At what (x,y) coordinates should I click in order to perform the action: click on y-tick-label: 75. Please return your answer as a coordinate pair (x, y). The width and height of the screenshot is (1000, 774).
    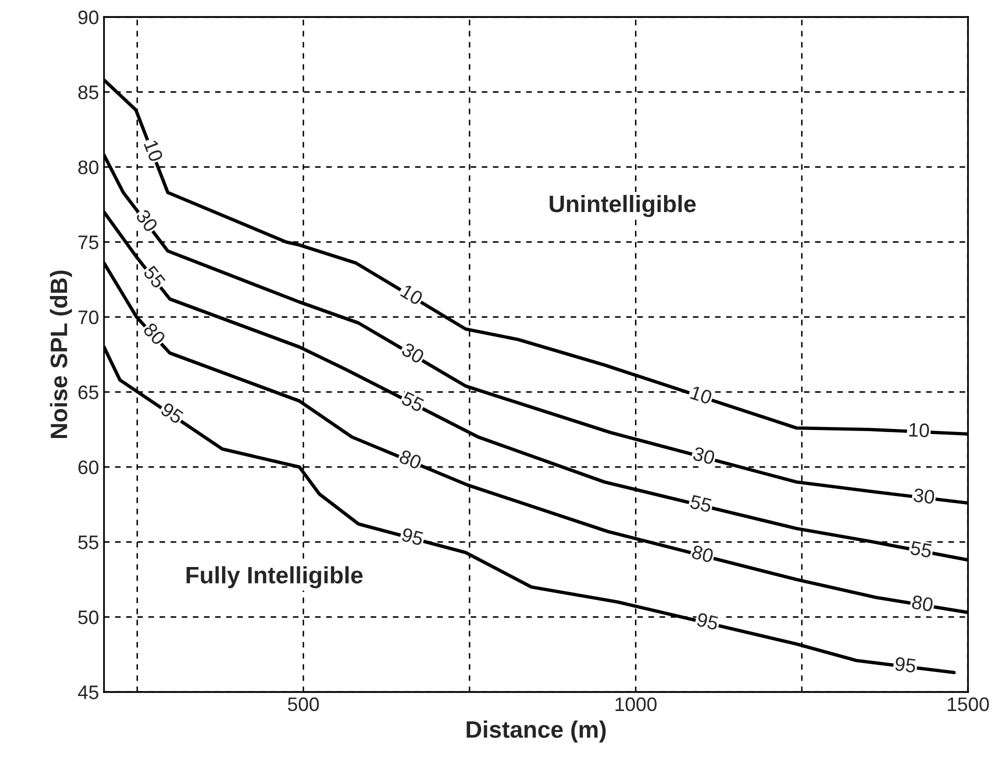
    Looking at the image, I should click on (88, 243).